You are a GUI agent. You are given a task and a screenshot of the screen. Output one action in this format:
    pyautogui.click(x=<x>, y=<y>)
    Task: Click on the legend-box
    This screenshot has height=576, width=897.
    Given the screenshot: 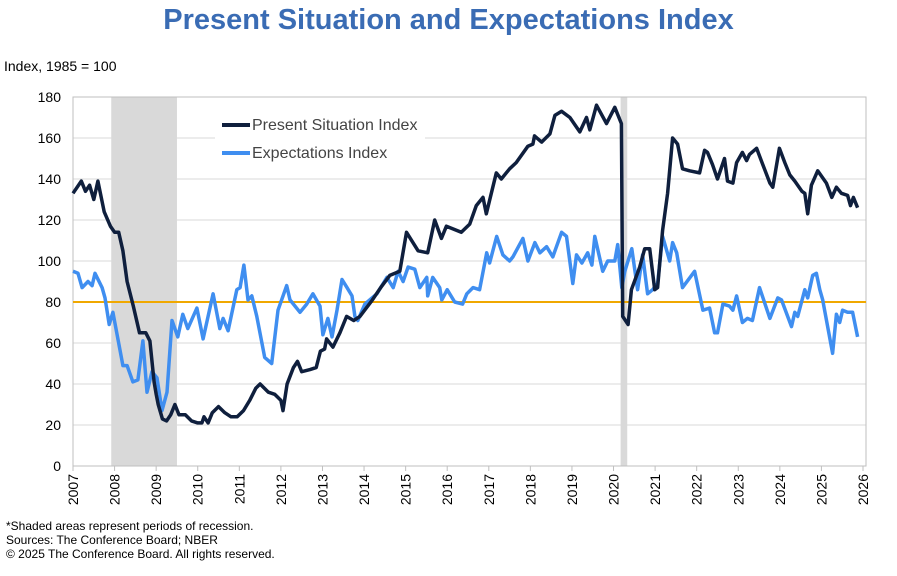 What is the action you would take?
    pyautogui.click(x=320, y=139)
    